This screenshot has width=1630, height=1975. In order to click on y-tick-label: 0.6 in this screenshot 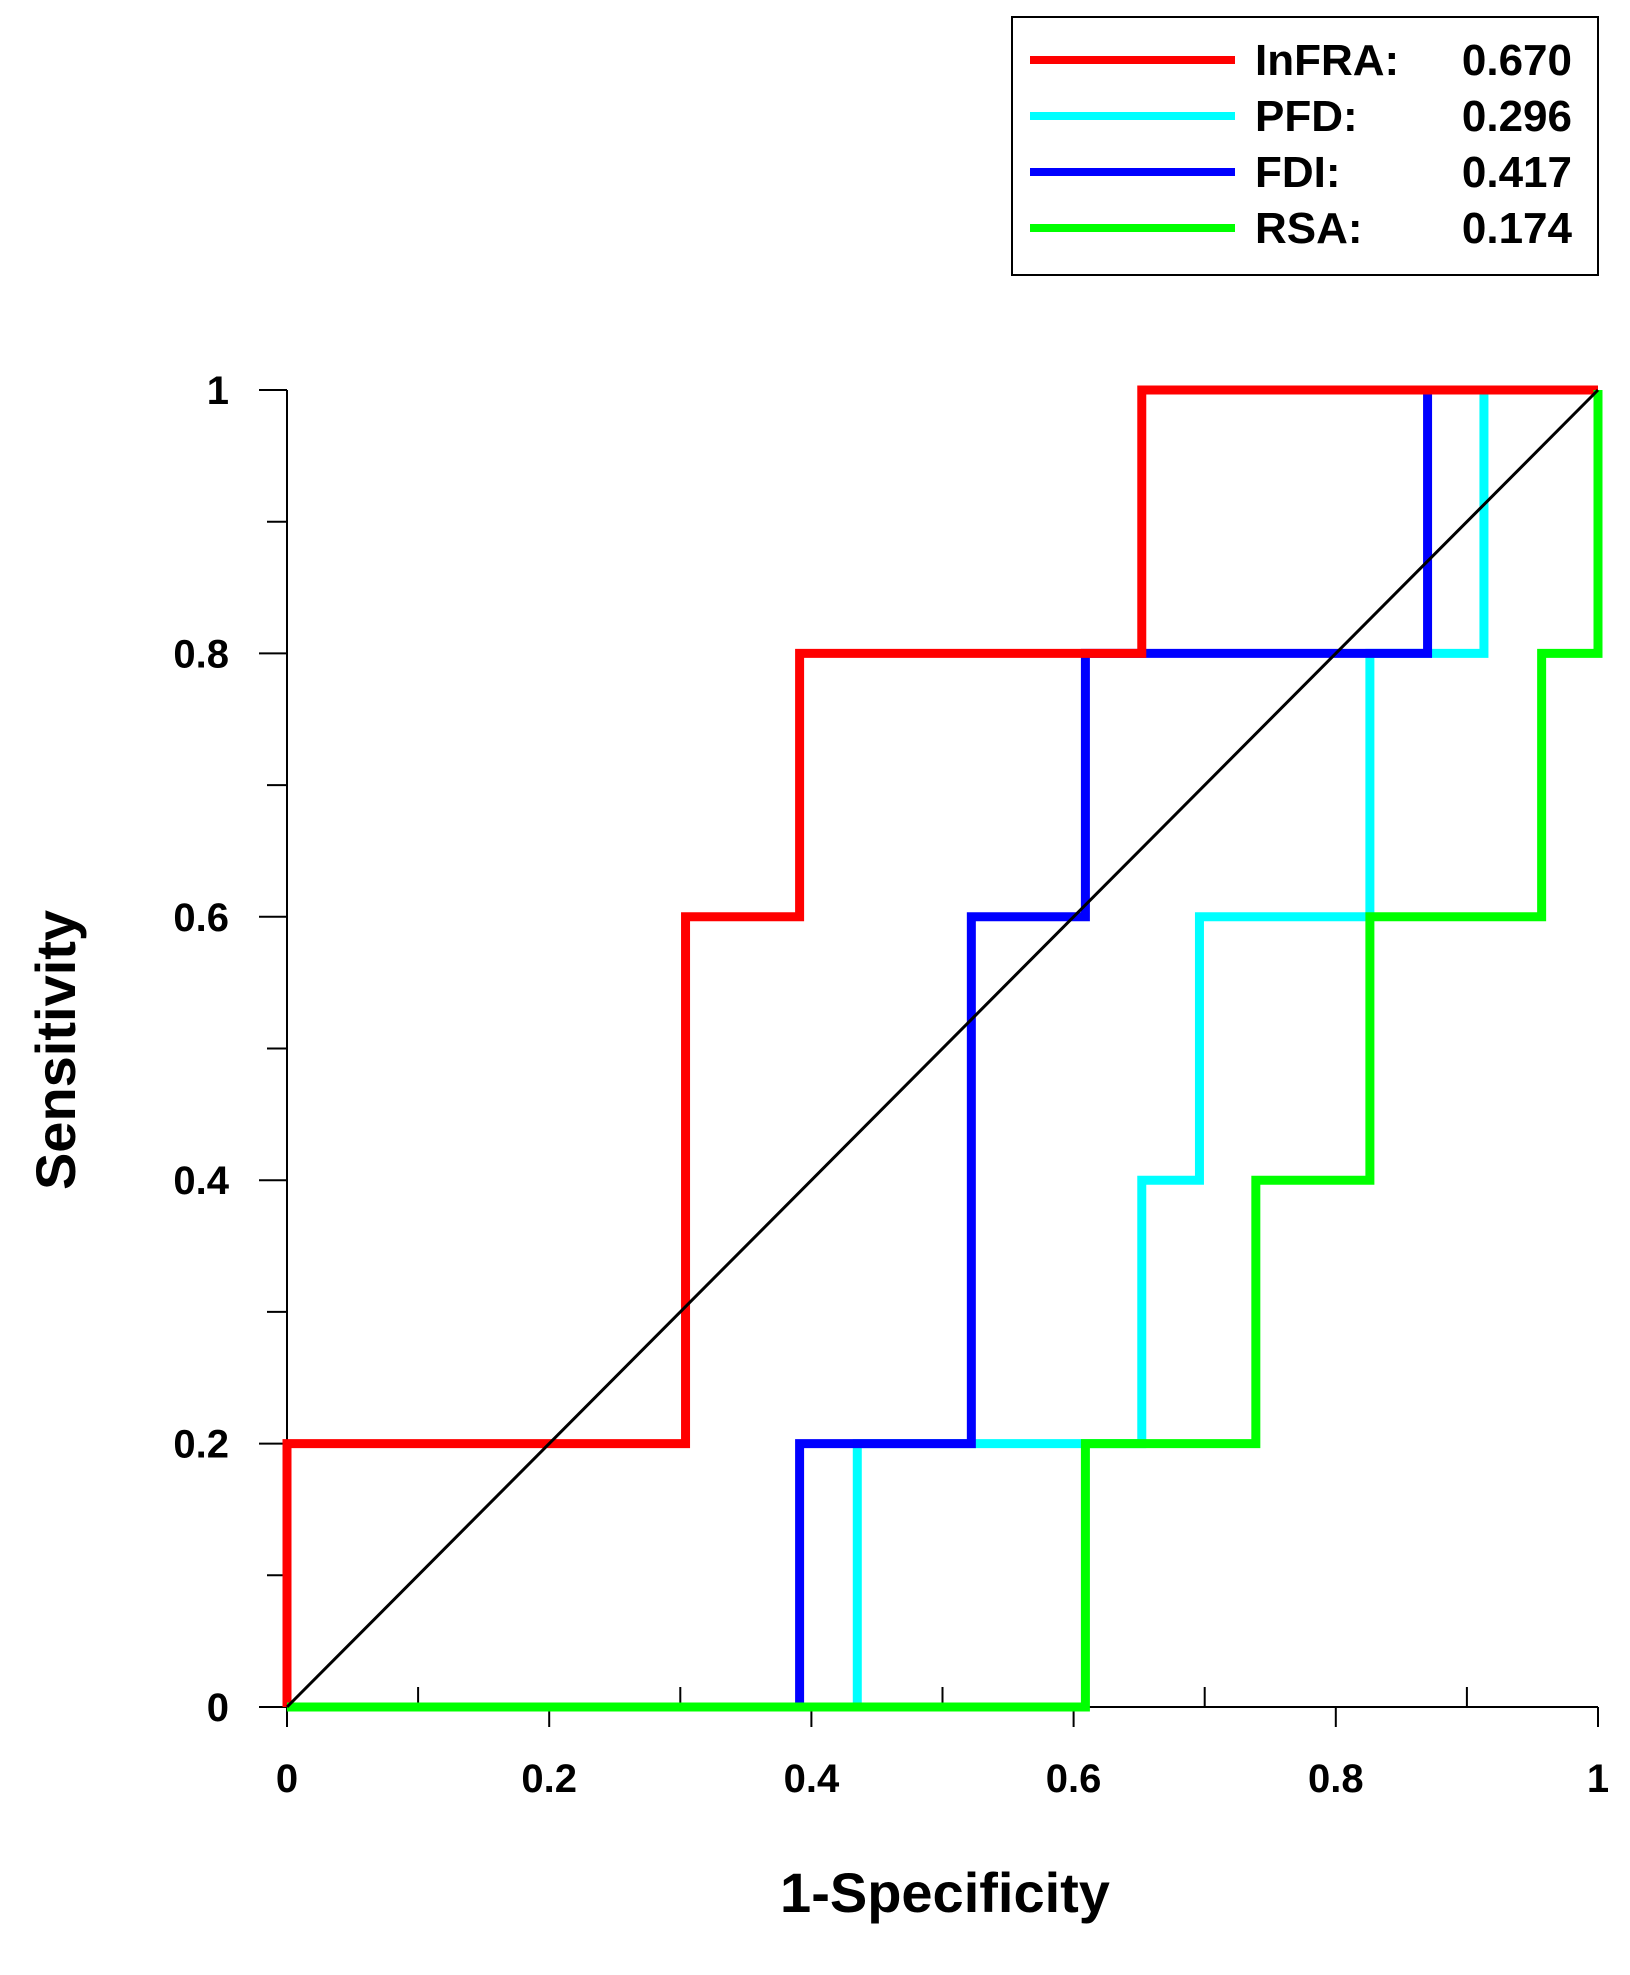, I will do `click(201, 918)`.